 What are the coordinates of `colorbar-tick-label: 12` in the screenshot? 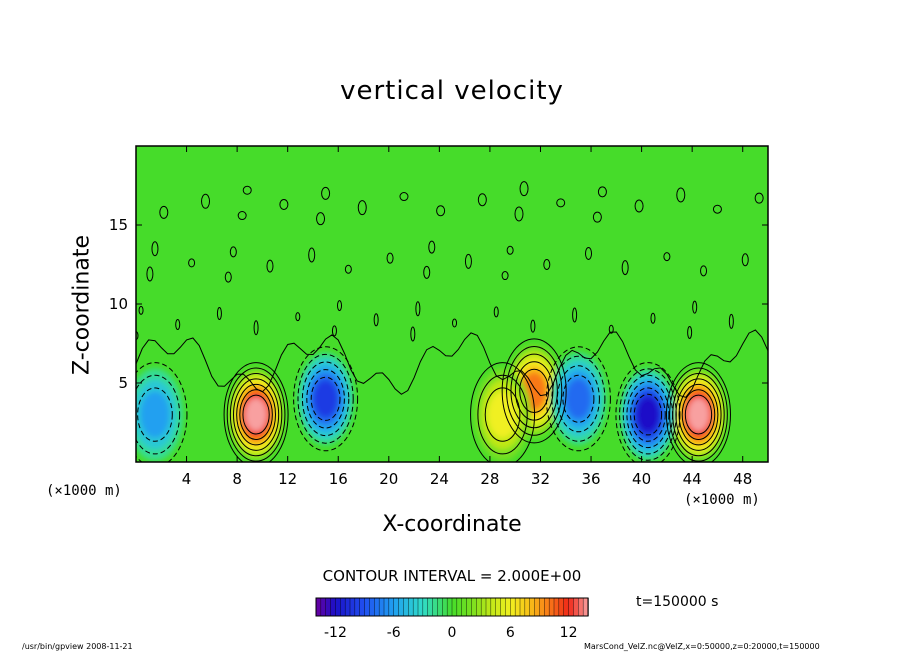 It's located at (569, 633).